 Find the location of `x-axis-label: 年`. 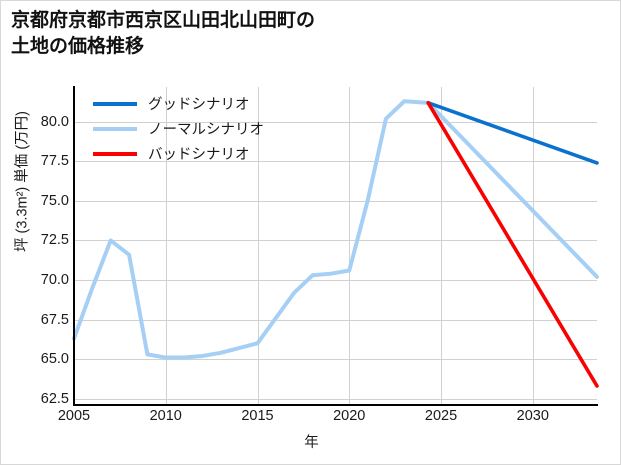

x-axis-label: 年 is located at coordinates (311, 443).